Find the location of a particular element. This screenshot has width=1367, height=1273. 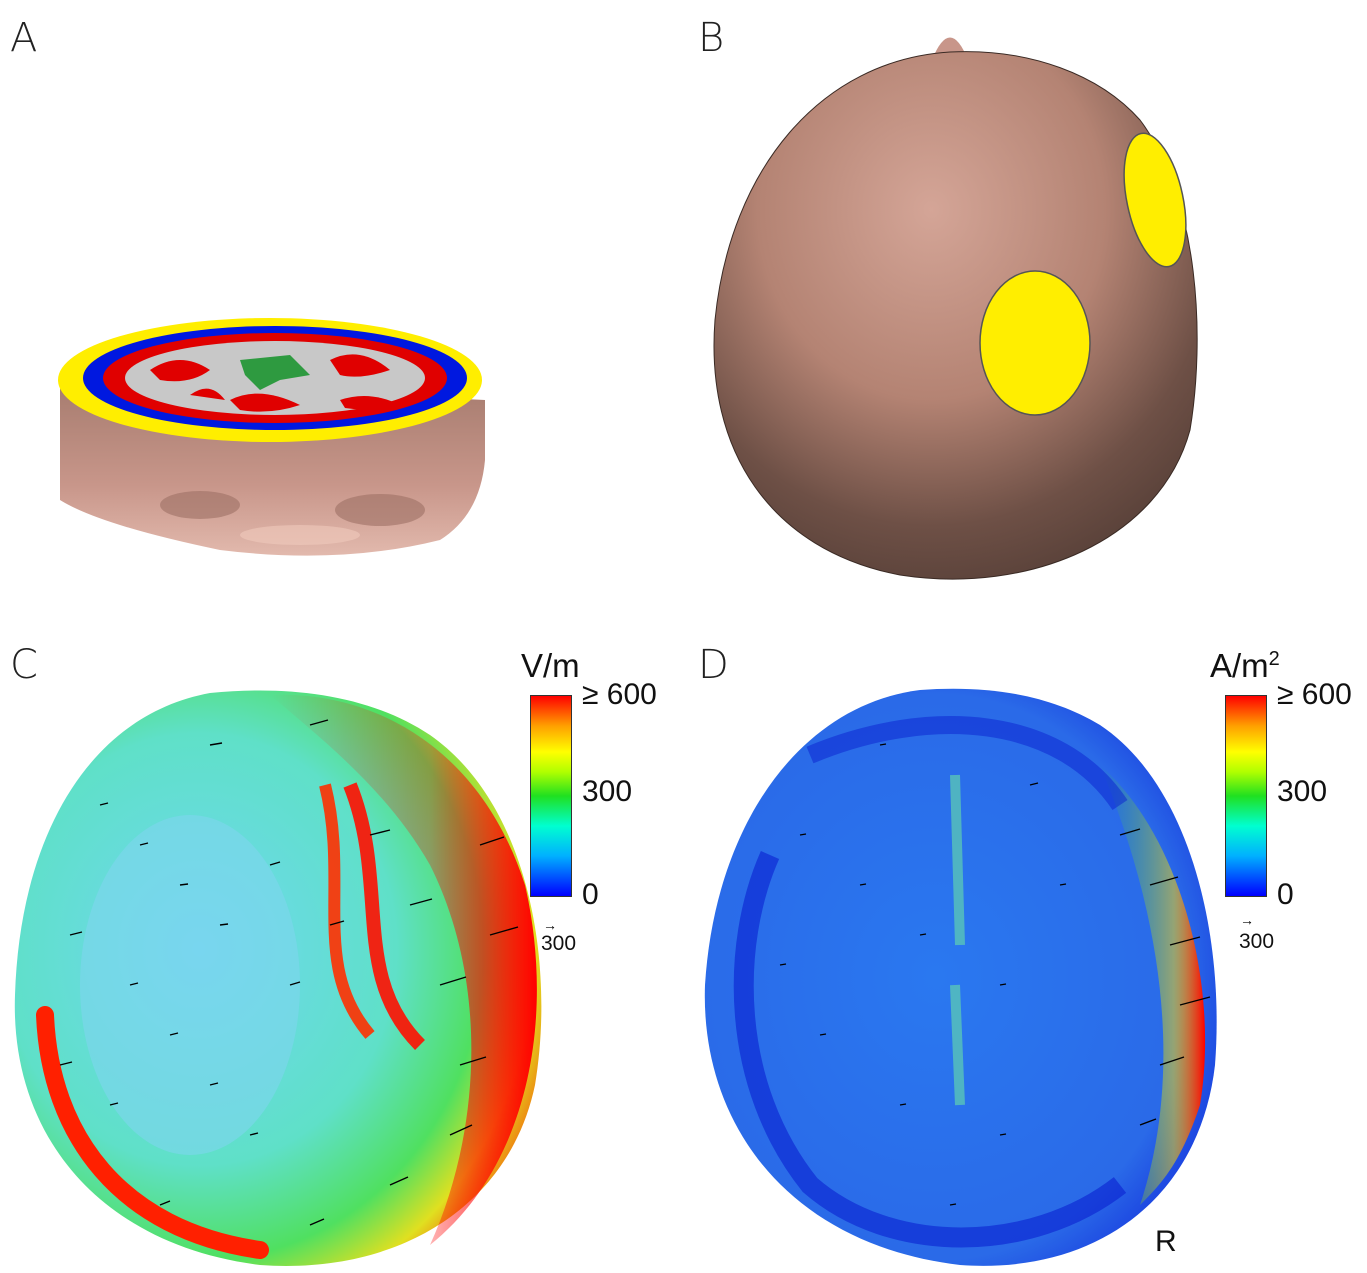

current-vector-arrows is located at coordinates (995, 974).